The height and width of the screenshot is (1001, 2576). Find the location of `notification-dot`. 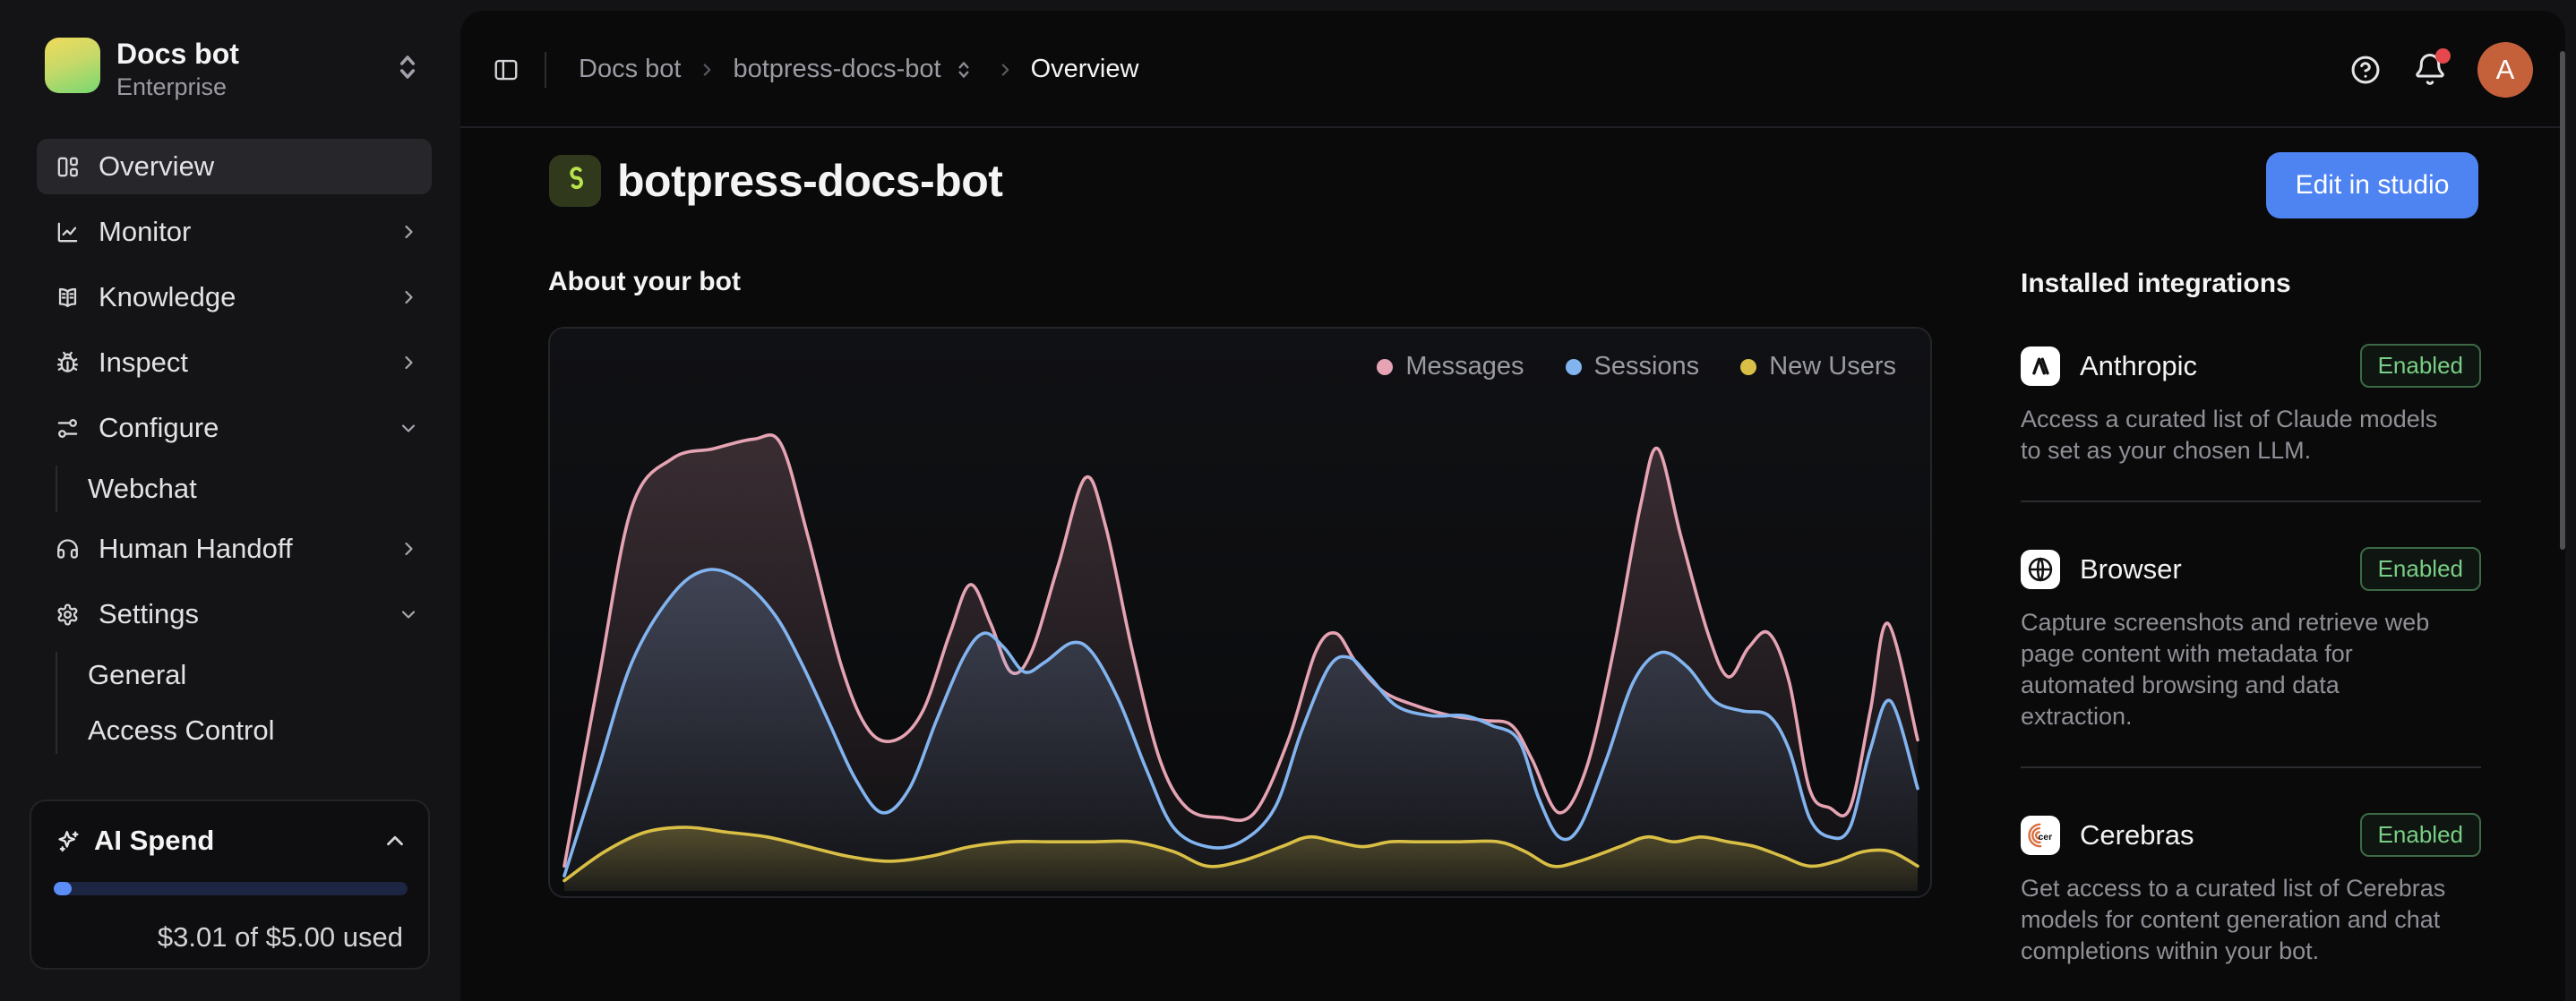

notification-dot is located at coordinates (2443, 55).